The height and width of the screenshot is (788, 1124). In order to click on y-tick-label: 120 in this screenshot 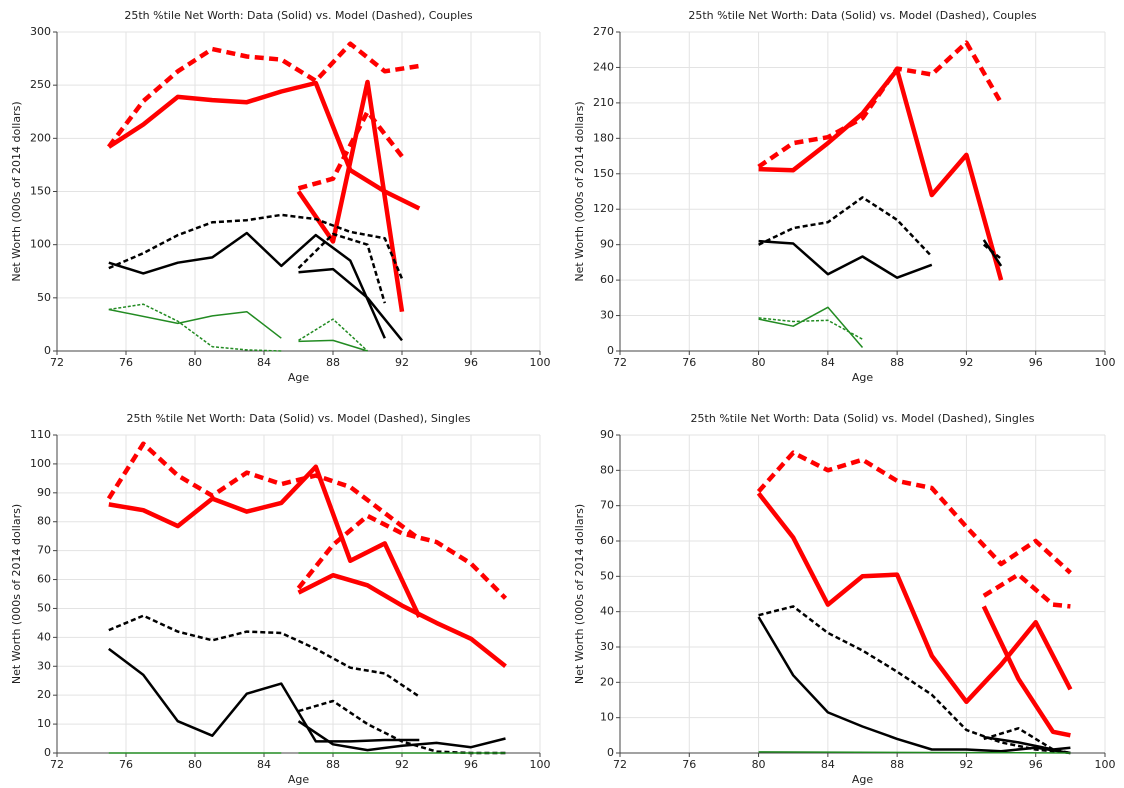, I will do `click(603, 208)`.